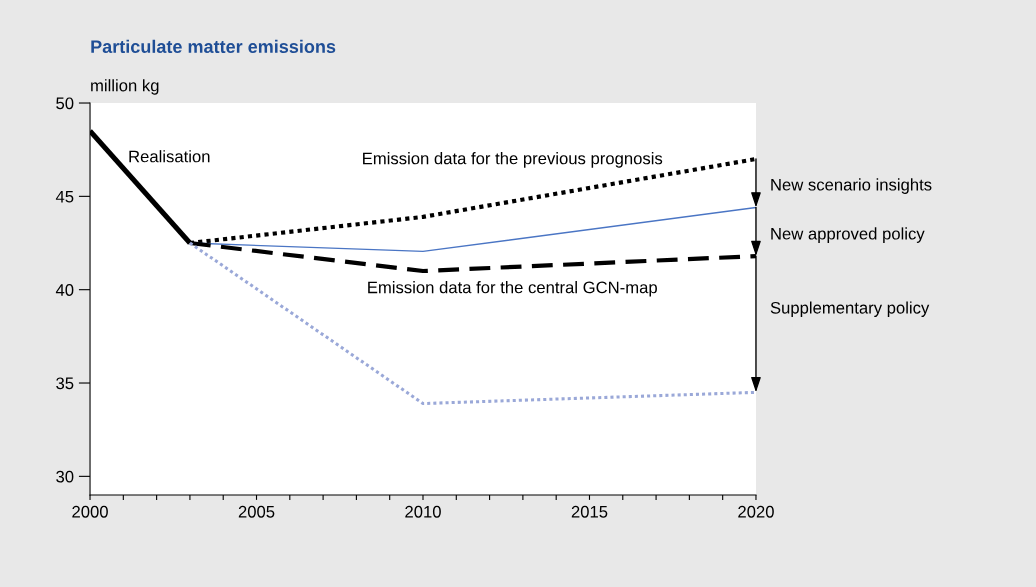 The image size is (1036, 587). I want to click on series-label: Emission data for the previous prognosis, so click(513, 160).